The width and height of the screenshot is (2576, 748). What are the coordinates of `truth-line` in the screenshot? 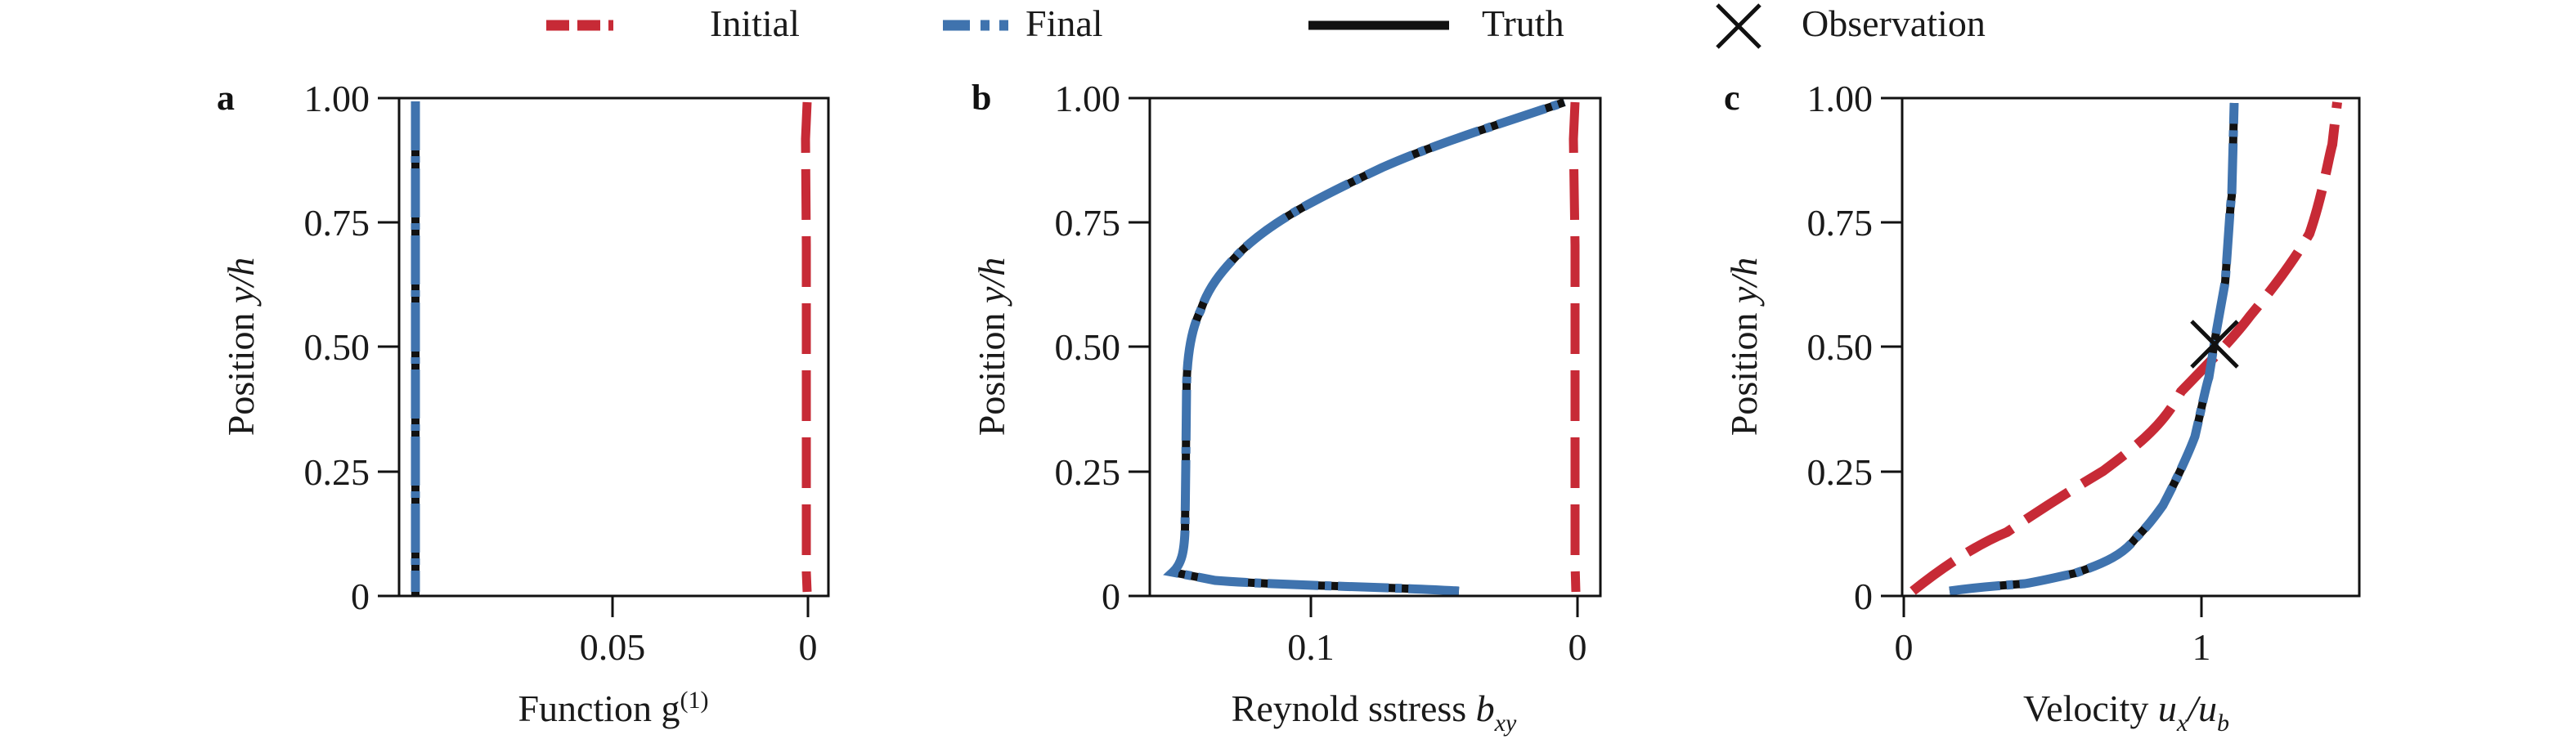 It's located at (2093, 348).